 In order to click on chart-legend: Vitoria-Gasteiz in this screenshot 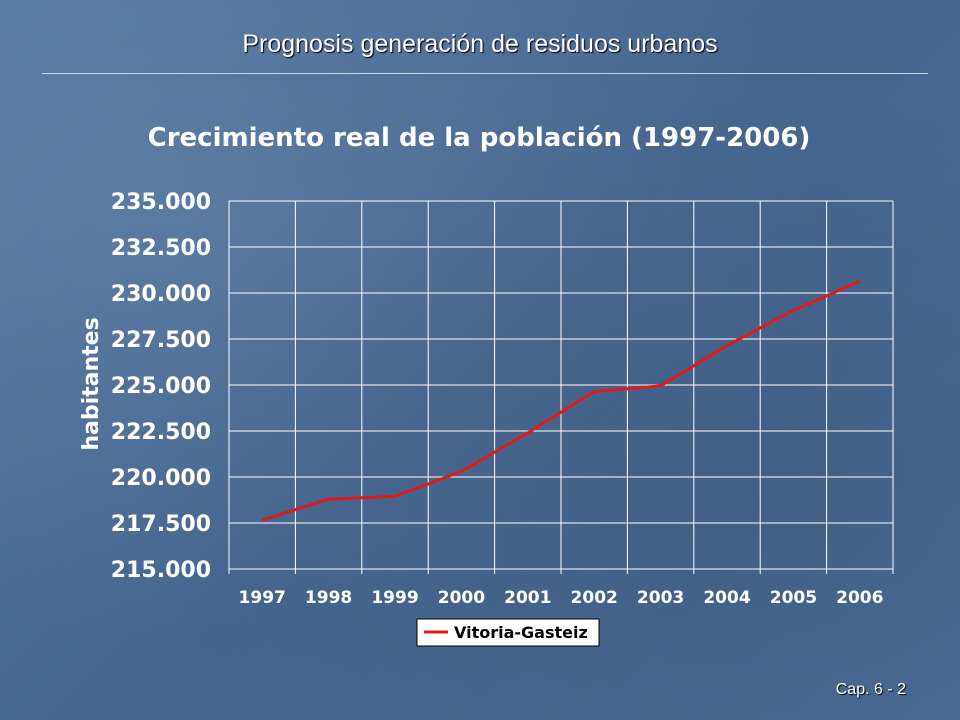, I will do `click(508, 632)`.